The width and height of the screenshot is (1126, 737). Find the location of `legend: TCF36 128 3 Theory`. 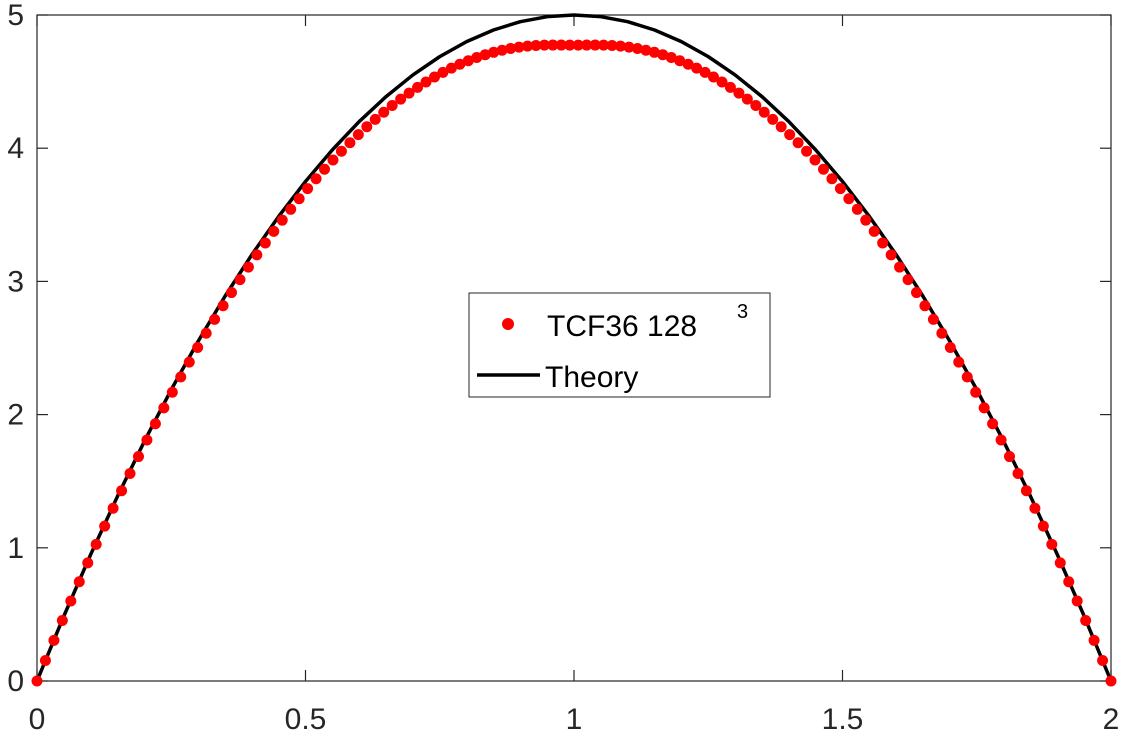

legend: TCF36 128 3 Theory is located at coordinates (619, 345).